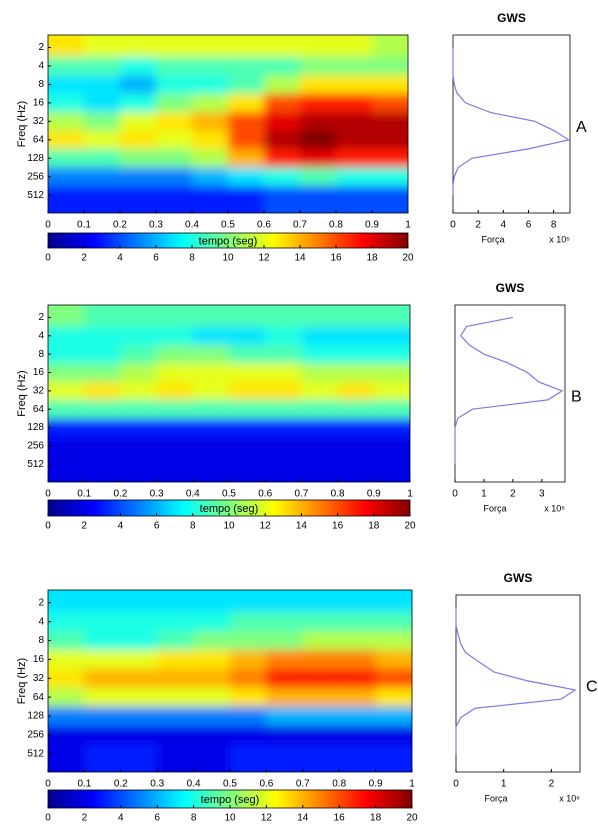 This screenshot has height=825, width=598. I want to click on y-tick-label: 2, so click(41, 47).